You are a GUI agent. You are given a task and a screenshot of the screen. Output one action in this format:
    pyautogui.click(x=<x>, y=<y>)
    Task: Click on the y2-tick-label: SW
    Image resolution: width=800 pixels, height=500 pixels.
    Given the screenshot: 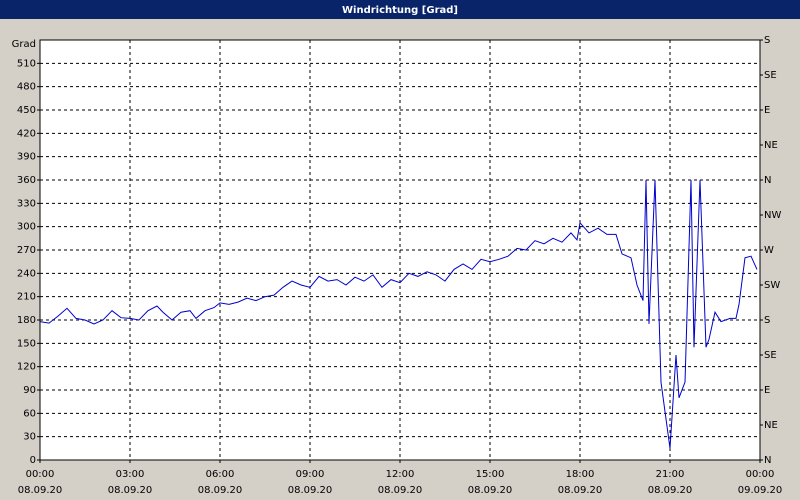 What is the action you would take?
    pyautogui.click(x=772, y=285)
    